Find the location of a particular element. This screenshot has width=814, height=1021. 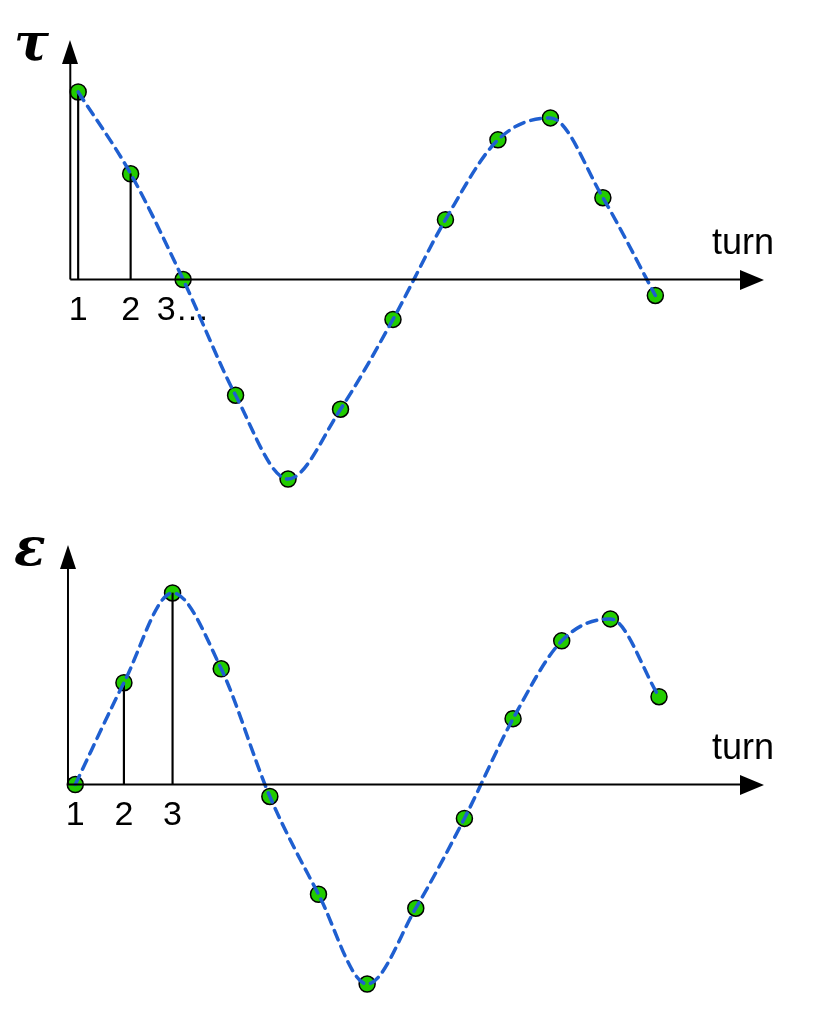

point is located at coordinates (659, 696).